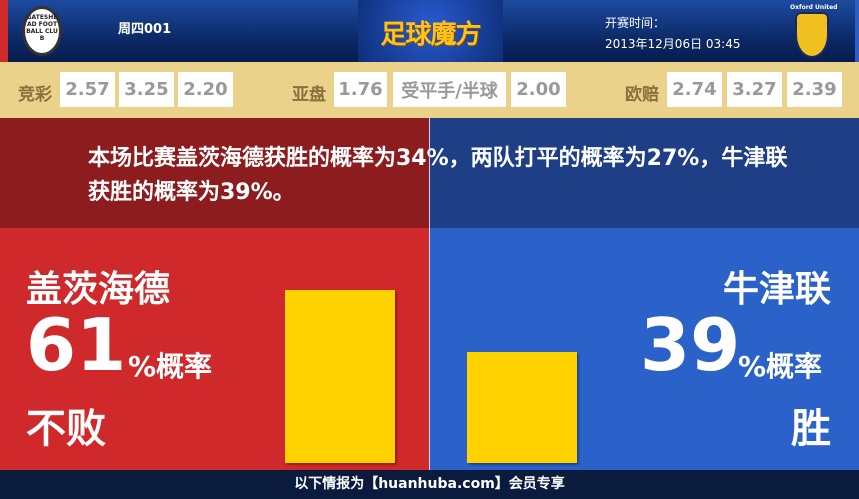  I want to click on asian-handicap: 受平手/半球, so click(449, 89).